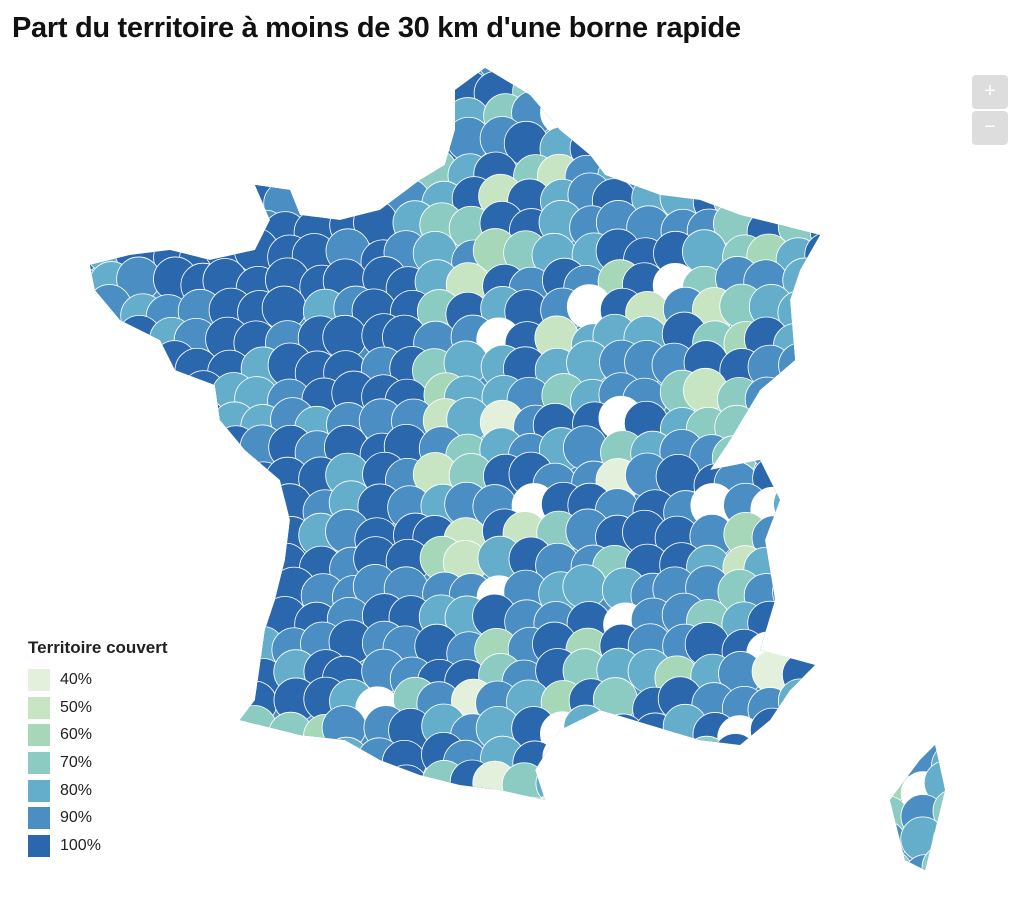 The width and height of the screenshot is (1024, 905). What do you see at coordinates (990, 92) in the screenshot?
I see `zoom-in-button: +` at bounding box center [990, 92].